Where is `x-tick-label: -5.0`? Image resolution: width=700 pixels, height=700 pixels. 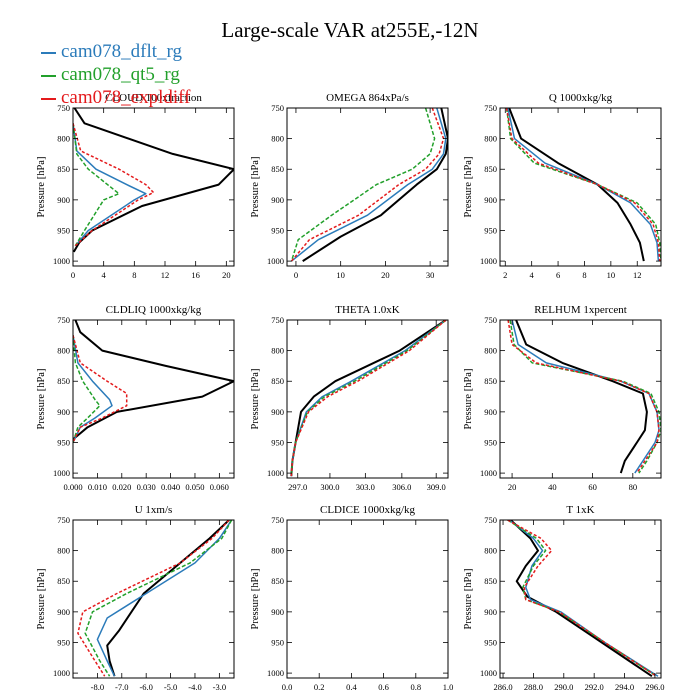 x-tick-label: -5.0 is located at coordinates (170, 687).